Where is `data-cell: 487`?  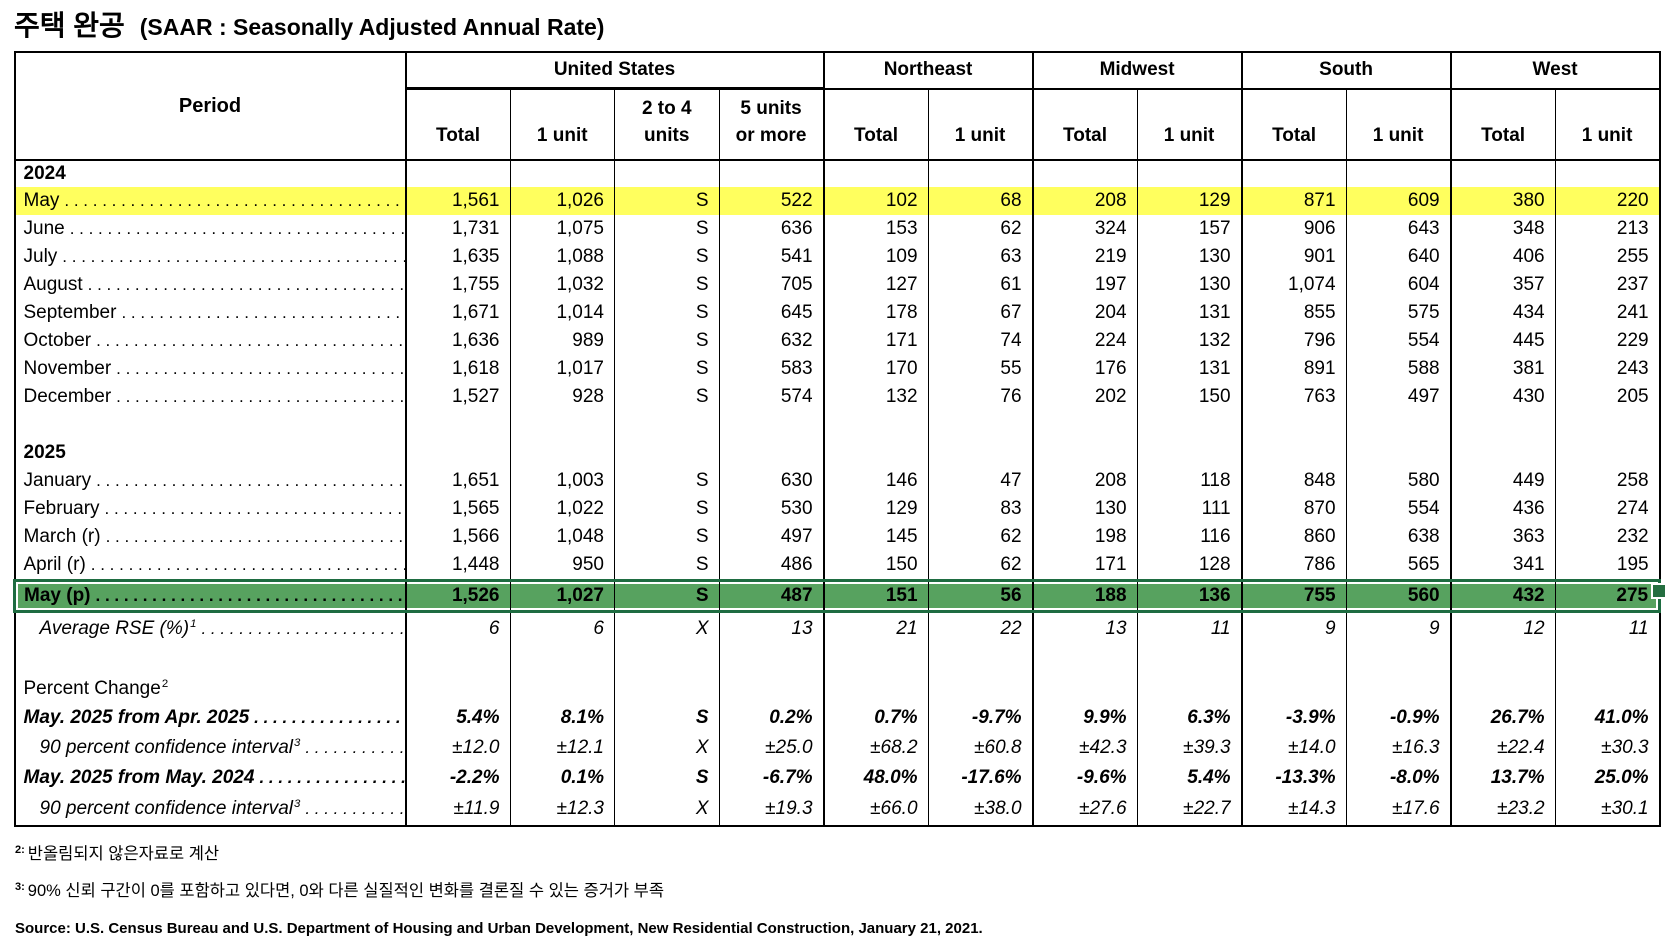 data-cell: 487 is located at coordinates (771, 596).